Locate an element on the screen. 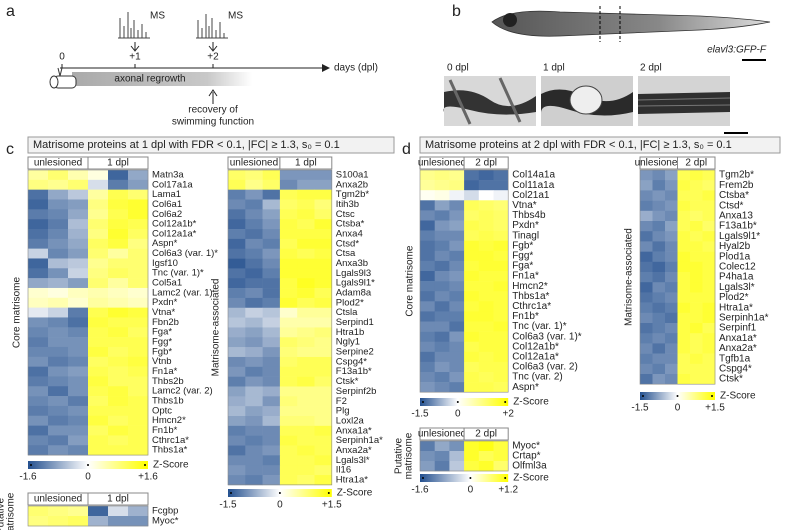  row-label: Ctsd* is located at coordinates (348, 243).